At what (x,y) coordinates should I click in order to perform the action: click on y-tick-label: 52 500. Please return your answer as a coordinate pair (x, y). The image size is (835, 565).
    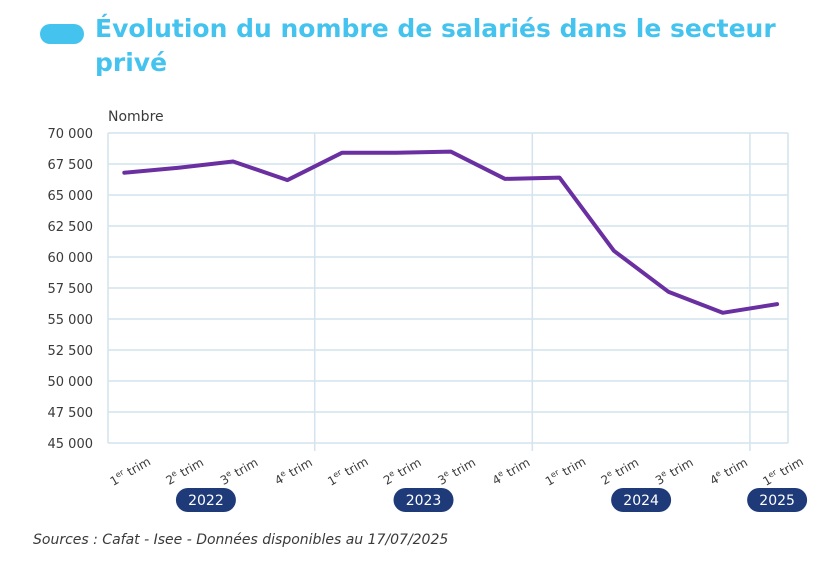
    Looking at the image, I should click on (71, 351).